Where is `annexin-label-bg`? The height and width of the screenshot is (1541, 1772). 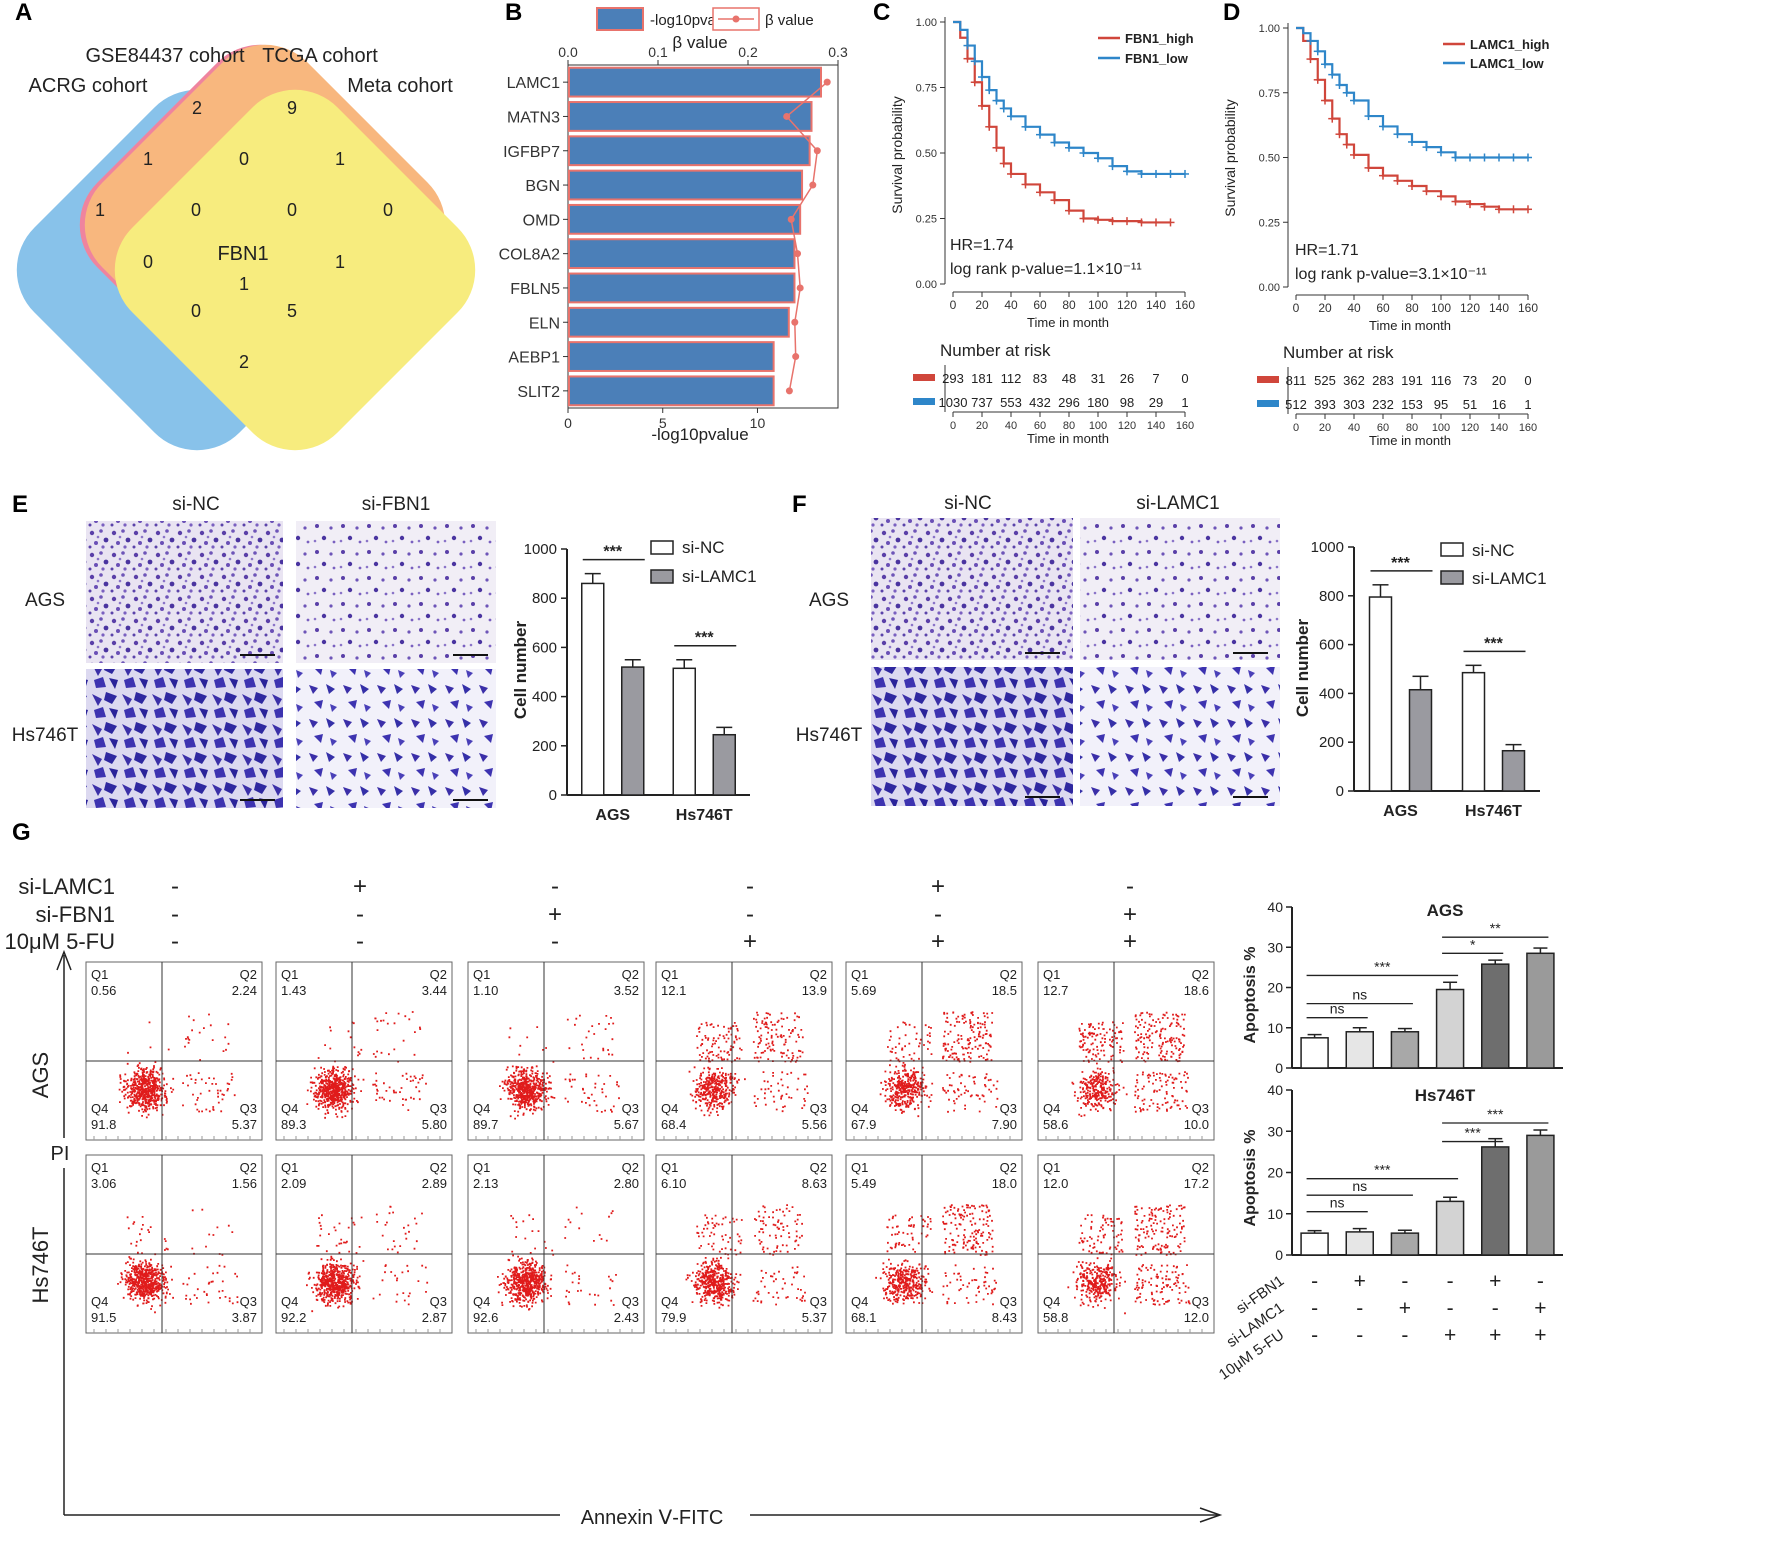
annexin-label-bg is located at coordinates (655, 1515).